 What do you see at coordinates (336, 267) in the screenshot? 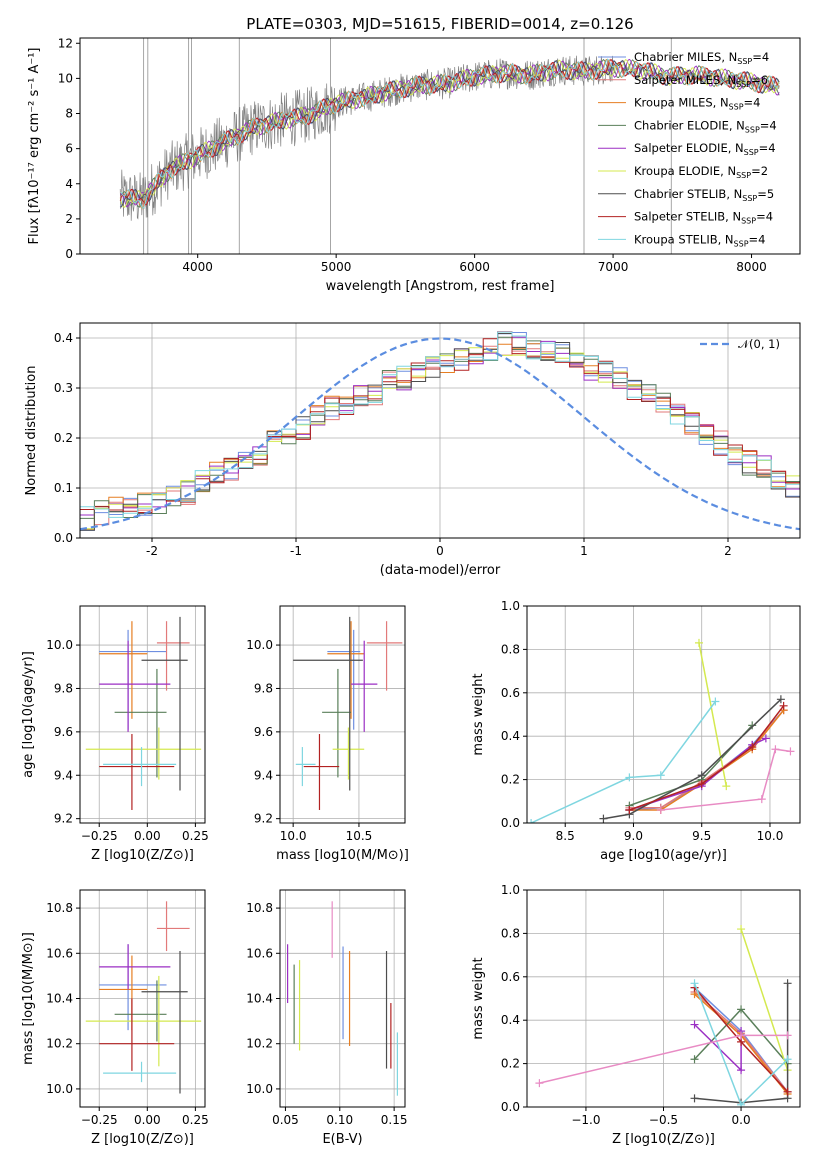
I see `x-tick-label: 5000` at bounding box center [336, 267].